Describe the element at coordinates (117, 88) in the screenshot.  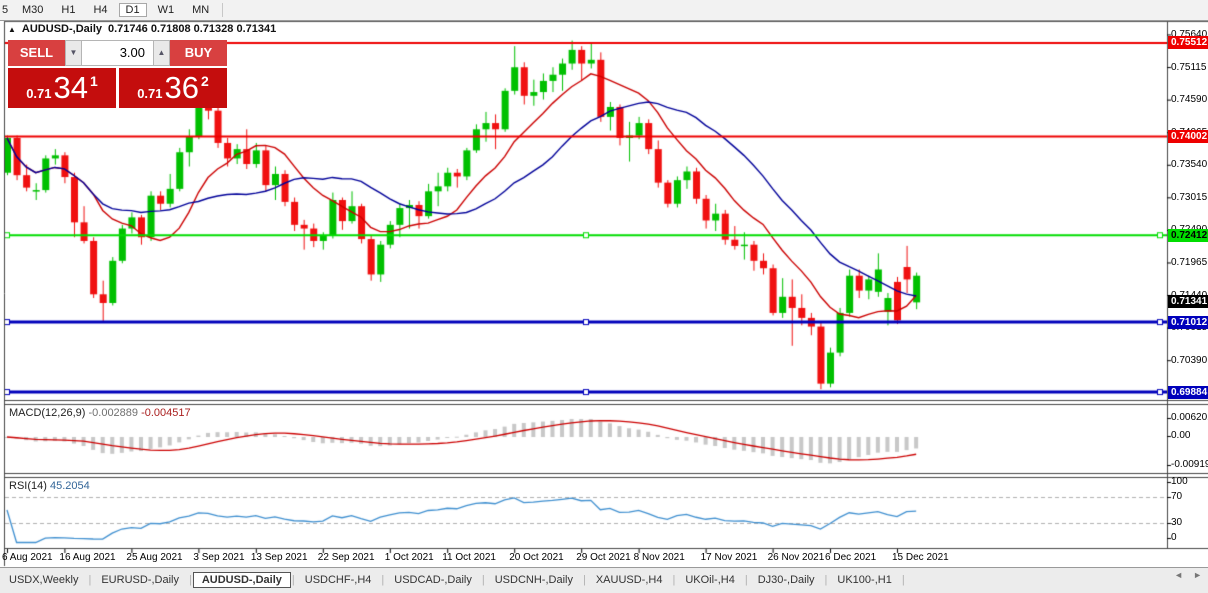
I see `trade-price-row: 0.71 34 1 0.71 36 2` at that location.